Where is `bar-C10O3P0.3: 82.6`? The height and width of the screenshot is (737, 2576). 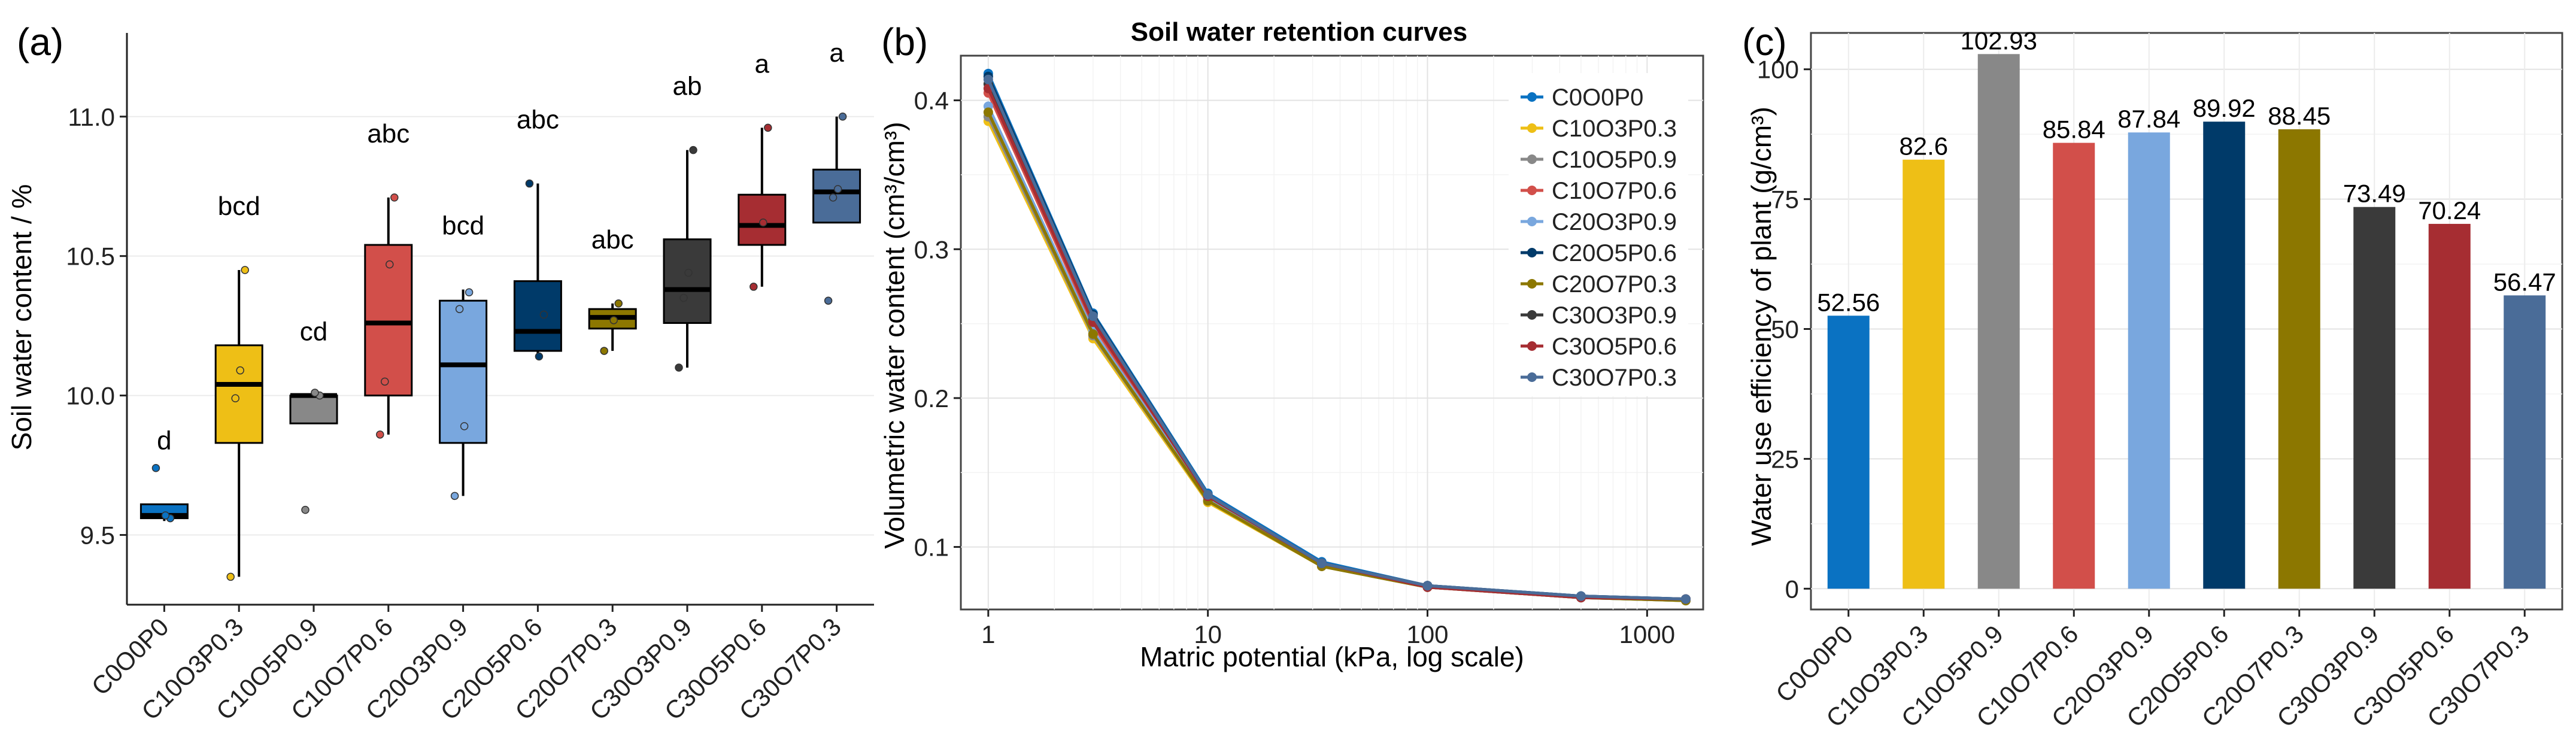
bar-C10O3P0.3: 82.6 is located at coordinates (1923, 360).